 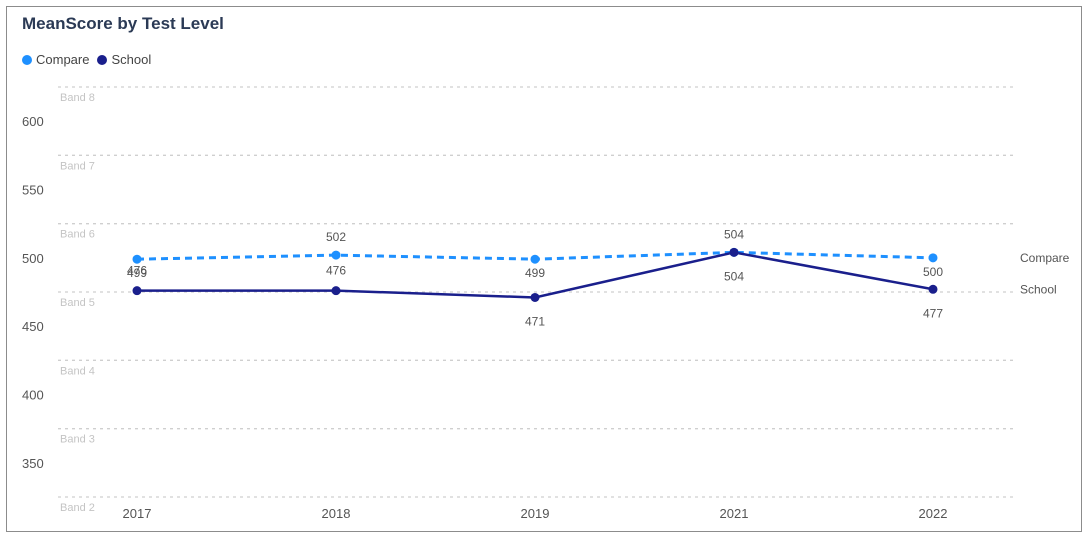 What do you see at coordinates (77, 98) in the screenshot?
I see `band-label-8: Band 8` at bounding box center [77, 98].